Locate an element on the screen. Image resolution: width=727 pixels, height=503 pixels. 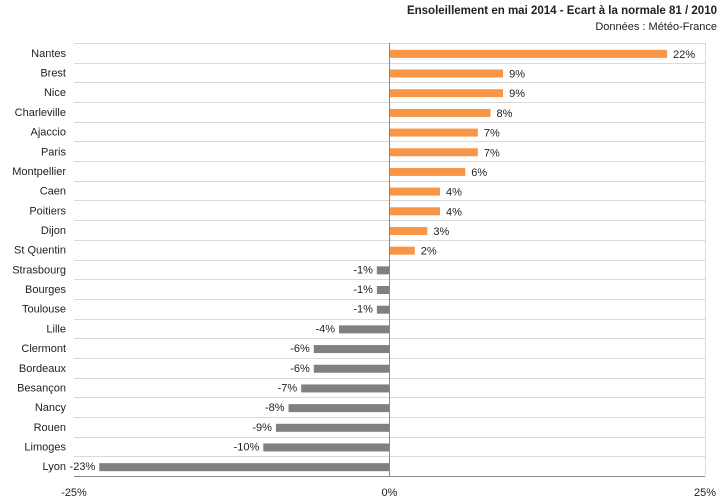
x-tick-label: 25% is located at coordinates (705, 493).